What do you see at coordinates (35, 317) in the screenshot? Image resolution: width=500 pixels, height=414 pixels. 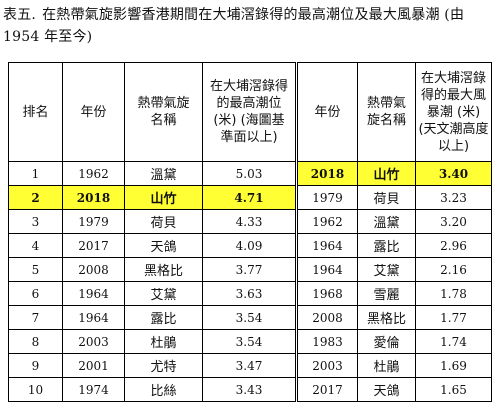 I see `rank-cell: 7` at bounding box center [35, 317].